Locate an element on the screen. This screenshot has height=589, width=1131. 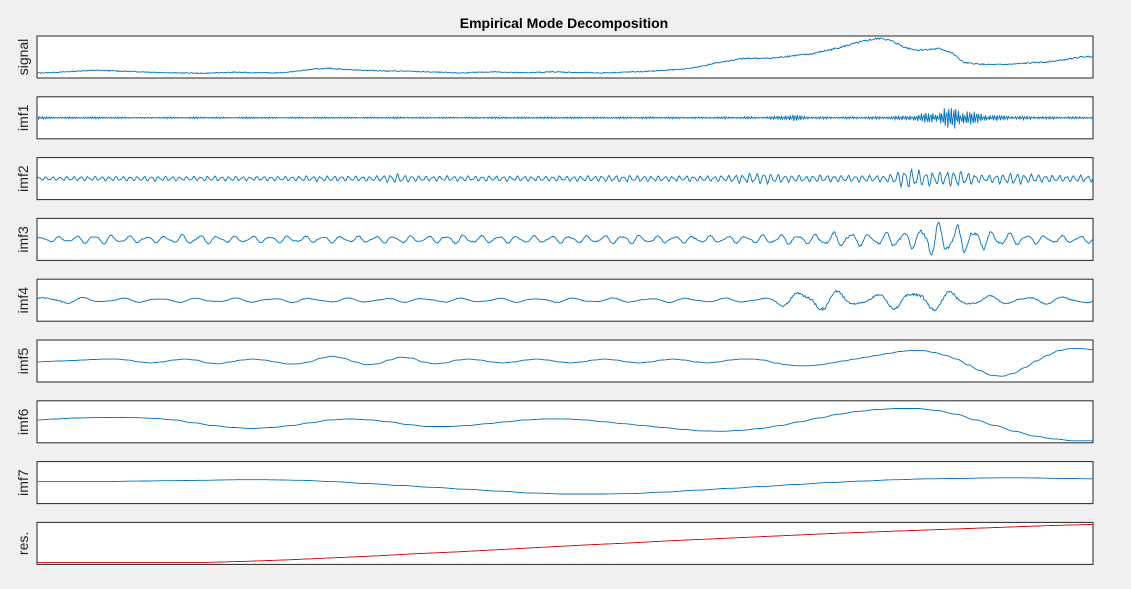
panel-imf3: imf3 is located at coordinates (554, 239).